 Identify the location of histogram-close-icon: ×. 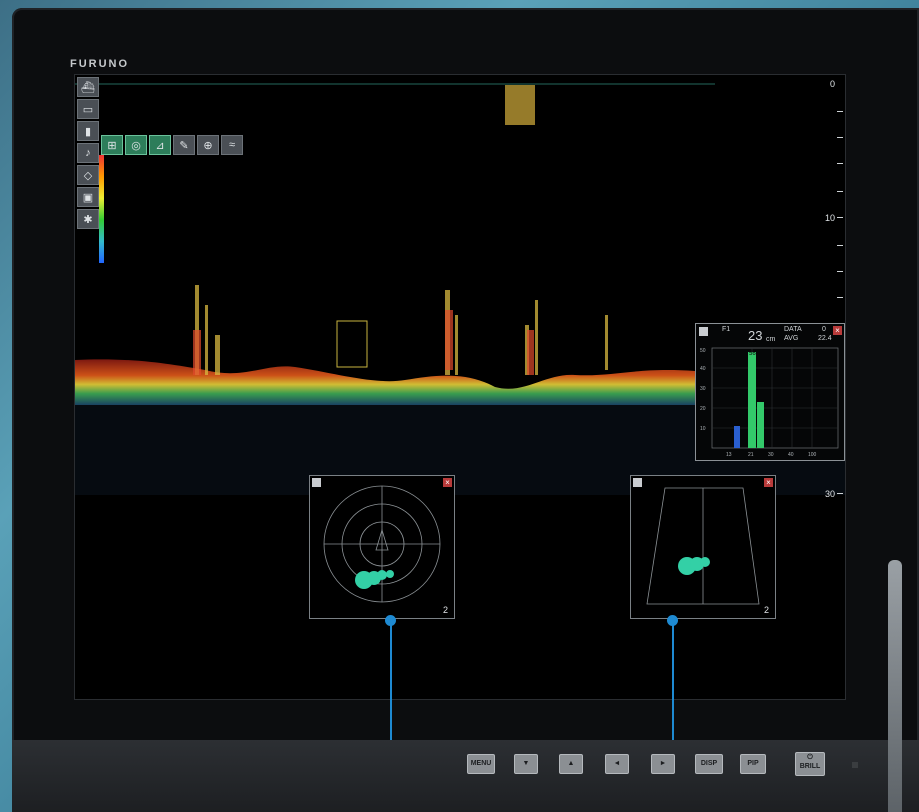
(837, 330).